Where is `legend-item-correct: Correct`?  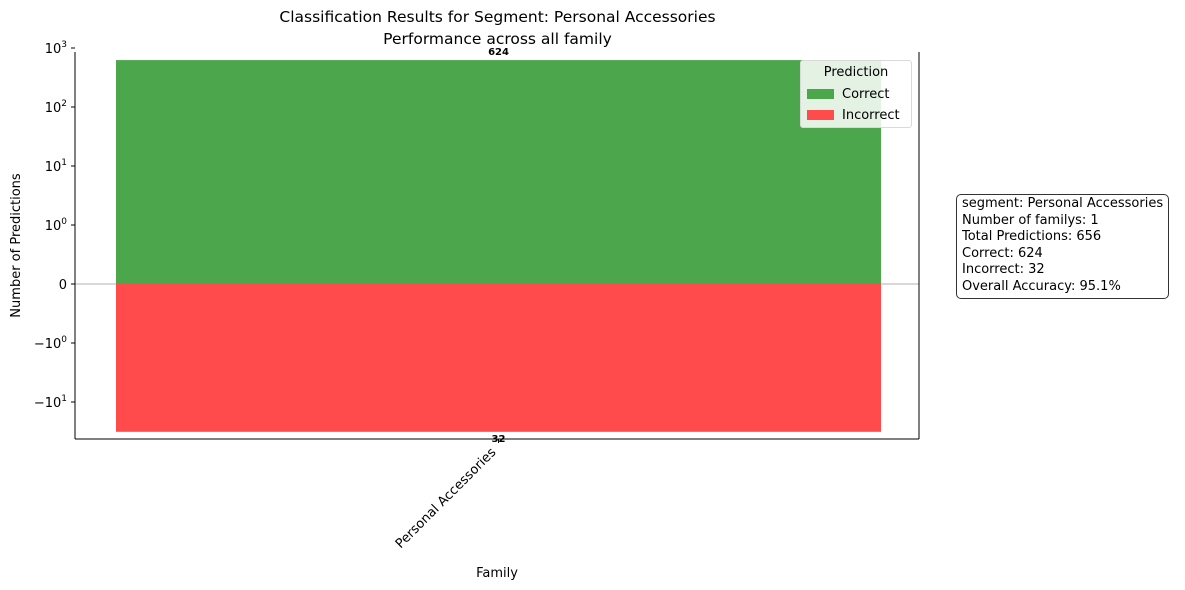 legend-item-correct: Correct is located at coordinates (848, 94).